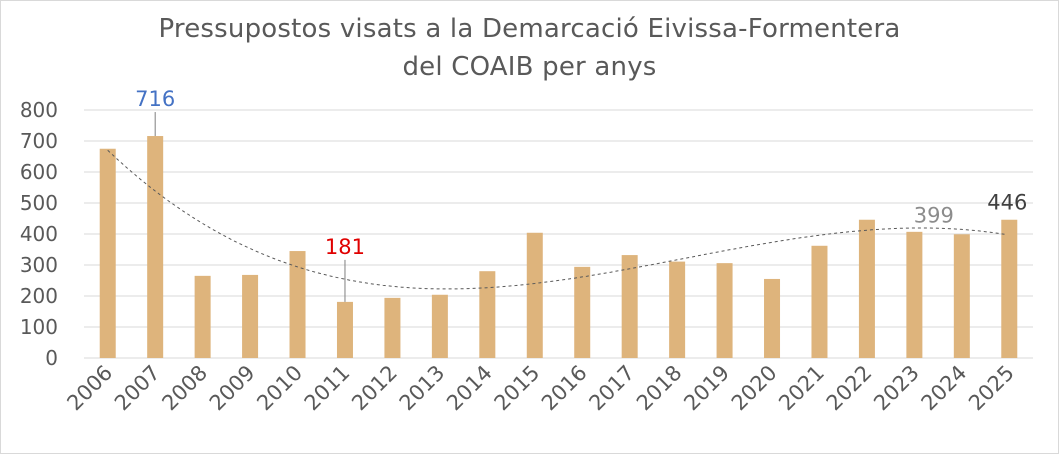 This screenshot has width=1059, height=454. I want to click on x-tick-label: 2015, so click(517, 388).